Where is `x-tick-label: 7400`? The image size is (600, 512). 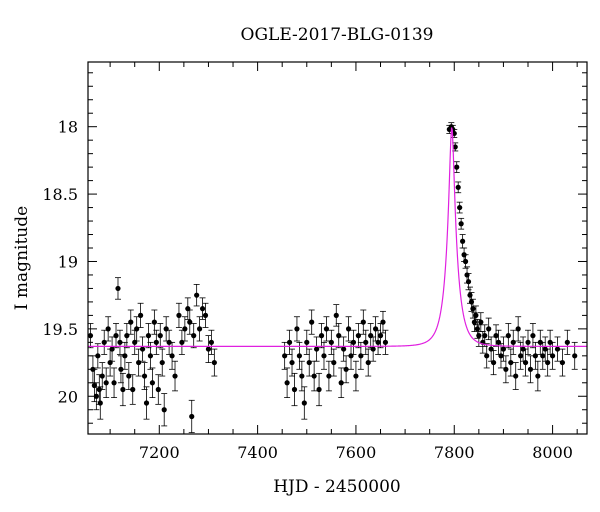
x-tick-label: 7400 is located at coordinates (257, 452).